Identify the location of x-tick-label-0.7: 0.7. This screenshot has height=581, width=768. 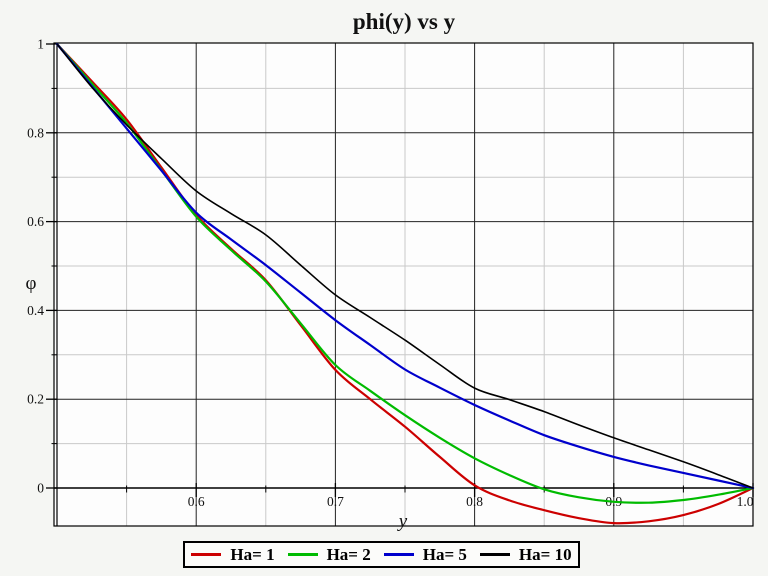
(335, 501).